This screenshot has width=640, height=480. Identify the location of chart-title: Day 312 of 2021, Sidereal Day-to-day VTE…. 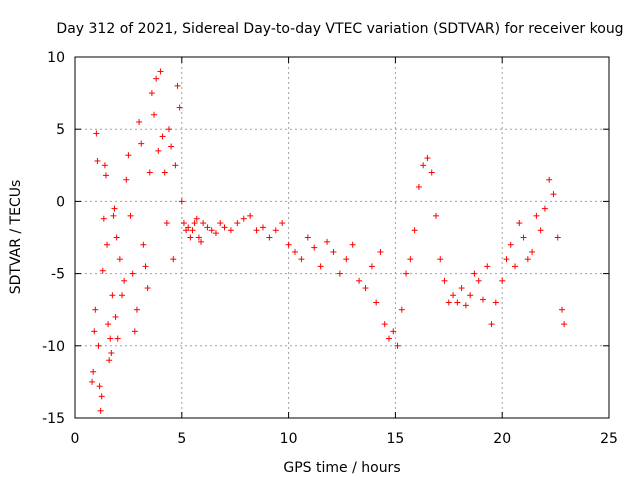
(339, 29).